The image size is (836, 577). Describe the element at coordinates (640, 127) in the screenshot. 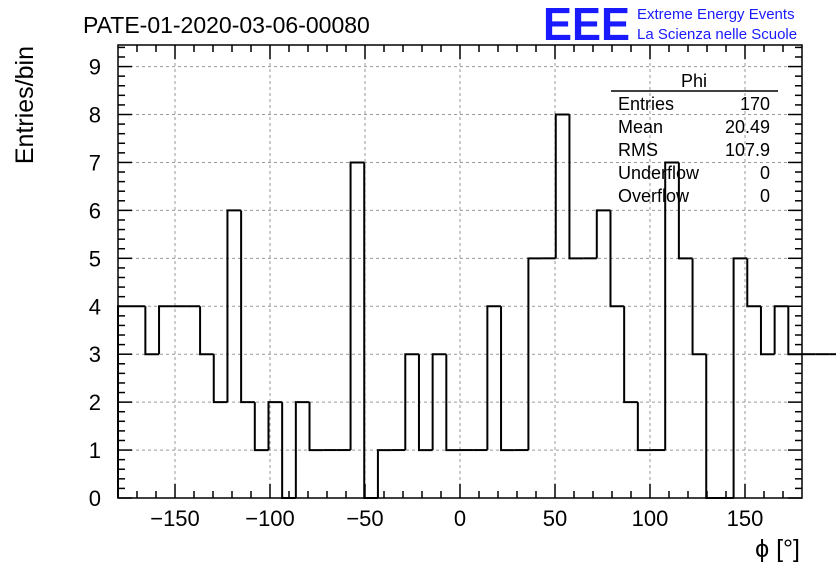

I see `stats-row-label: Mean` at that location.